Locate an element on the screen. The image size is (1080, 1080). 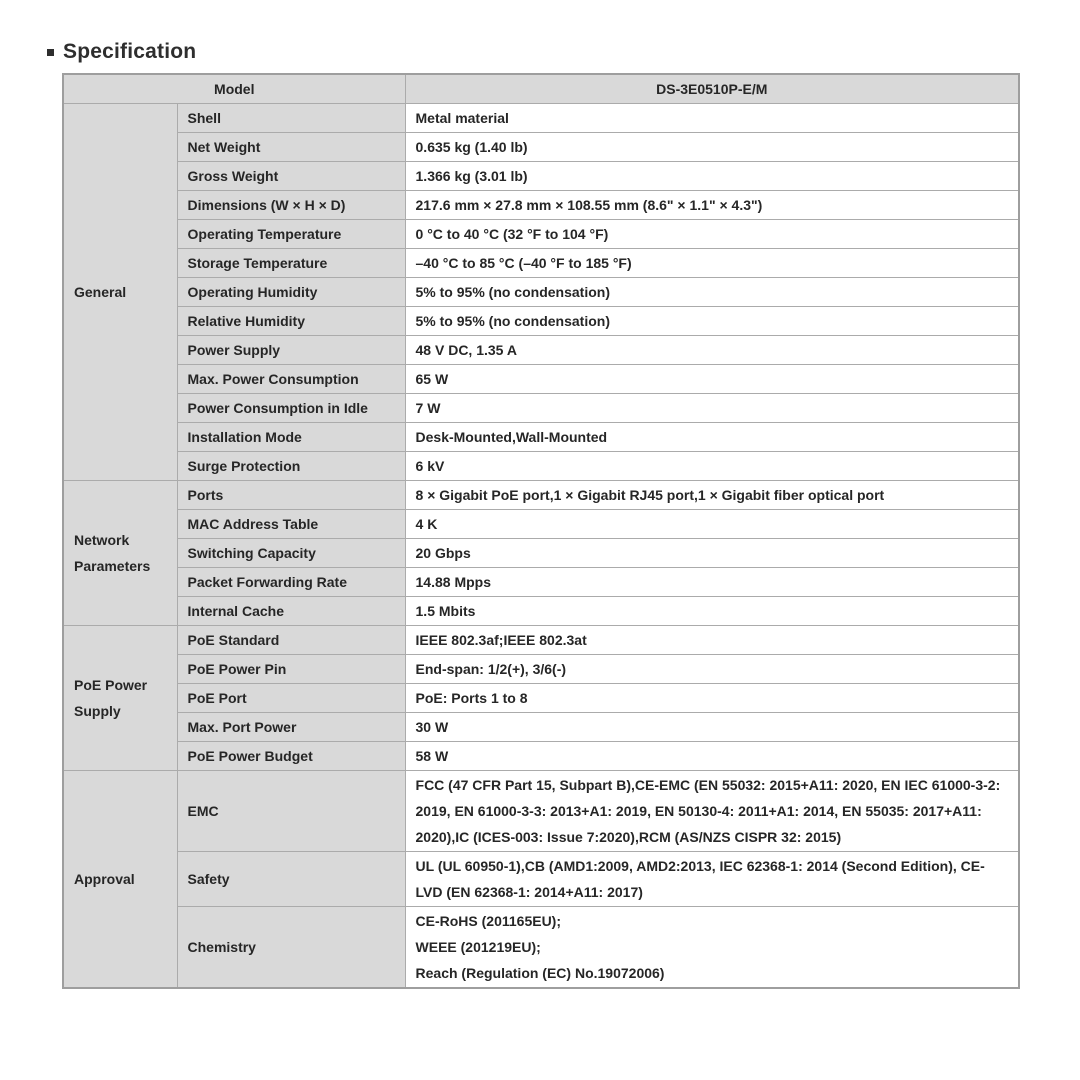
model-header-label: Model is located at coordinates (234, 88).